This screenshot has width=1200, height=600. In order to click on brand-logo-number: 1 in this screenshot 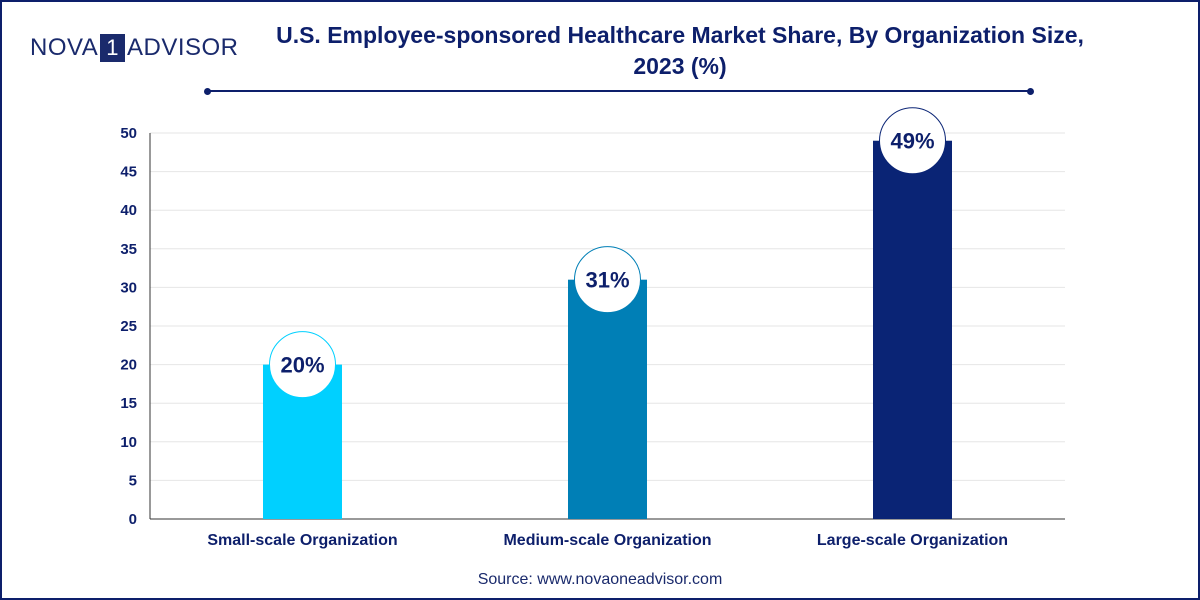, I will do `click(112, 48)`.